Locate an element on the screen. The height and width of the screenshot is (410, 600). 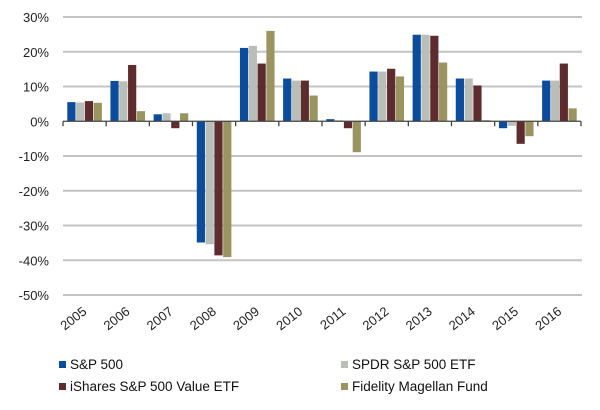
legend-item-ishares: iShares S&P 500 Value ETF is located at coordinates (149, 386).